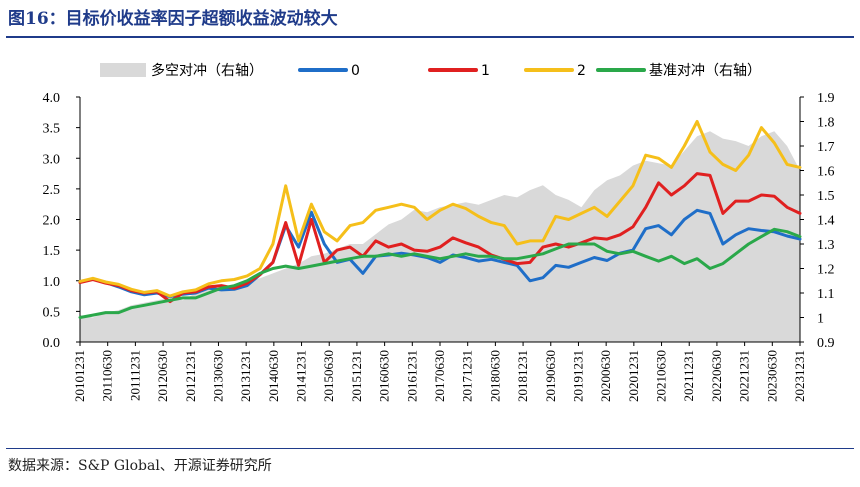 The height and width of the screenshot is (487, 860). I want to click on x-tick-label: 20171231, so click(467, 376).